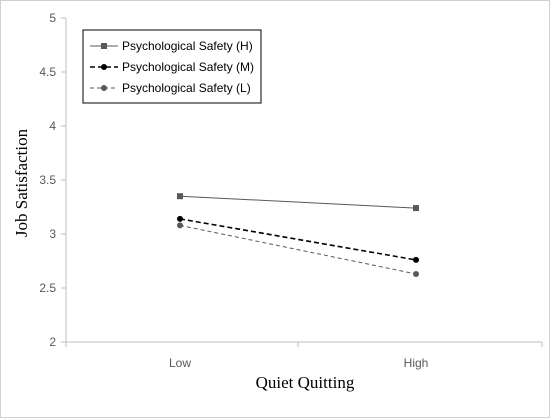 This screenshot has width=550, height=418. What do you see at coordinates (52, 342) in the screenshot?
I see `y-tick-label: 2` at bounding box center [52, 342].